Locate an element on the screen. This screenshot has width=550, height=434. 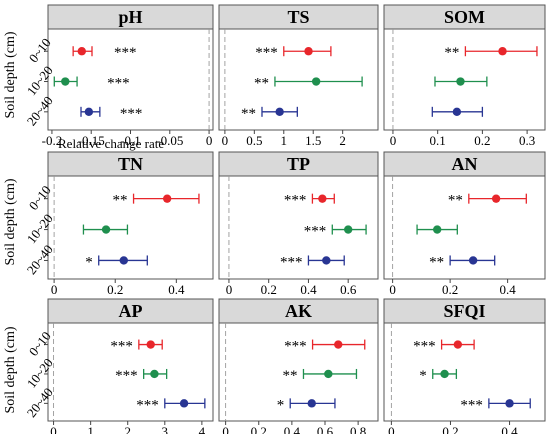
x-tick-label: 1.5 is located at coordinates (313, 140).